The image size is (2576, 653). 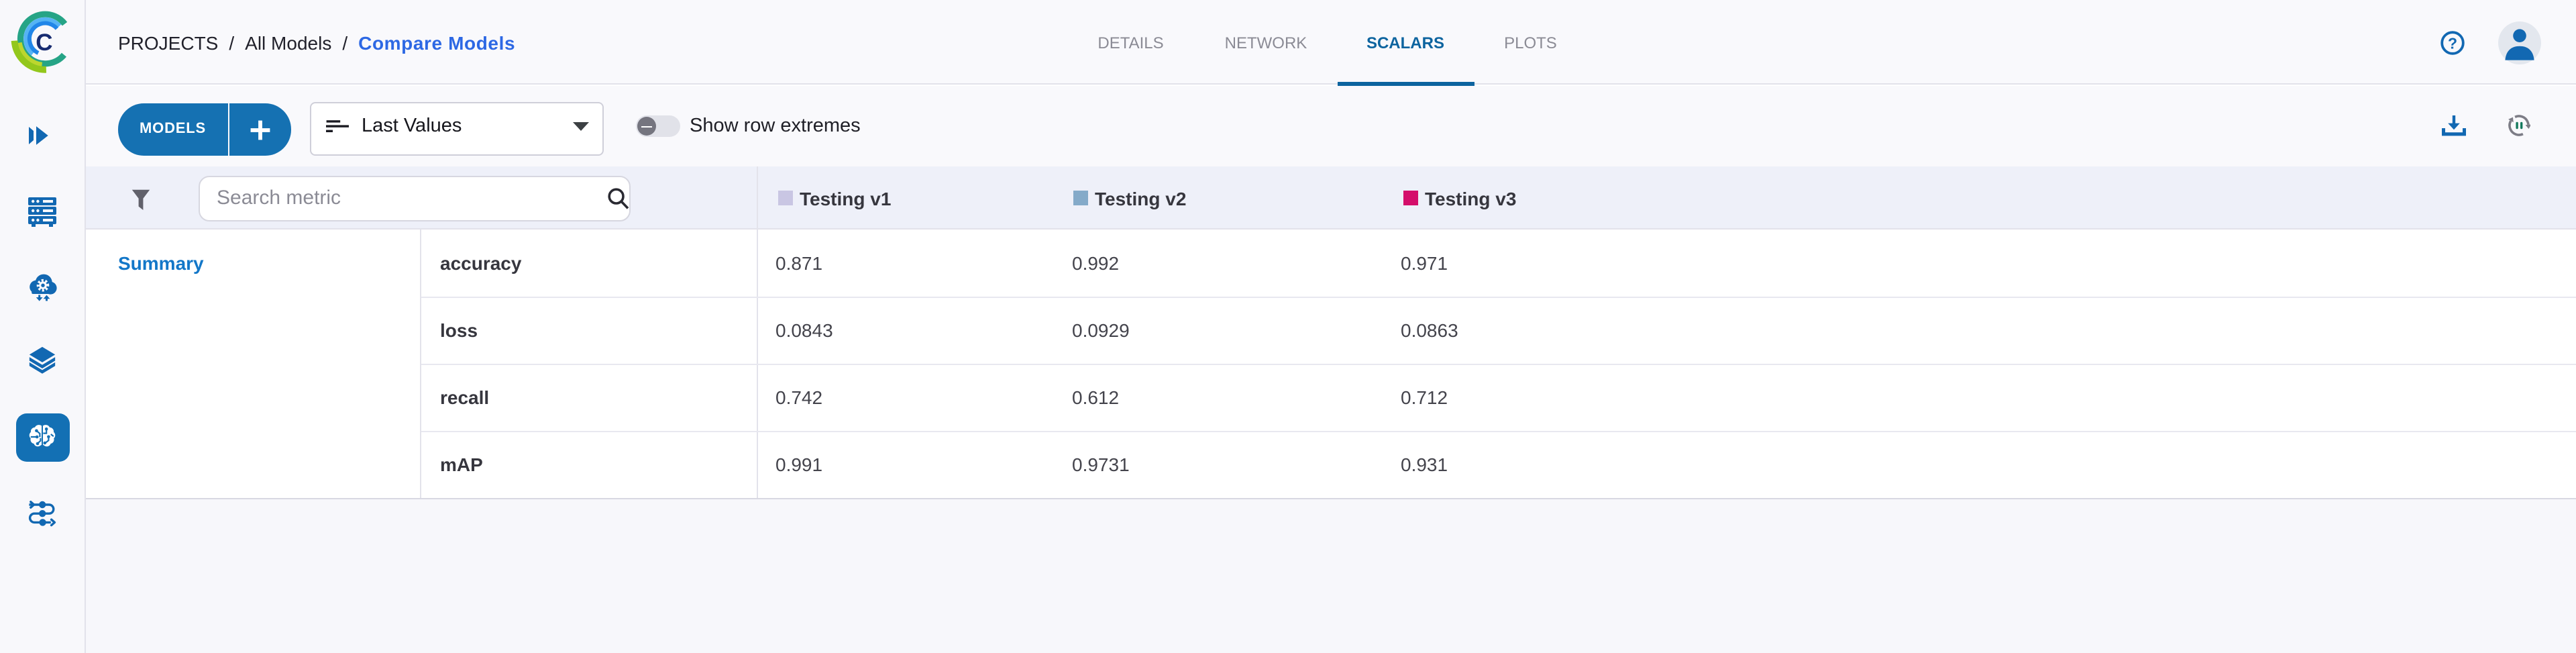 What do you see at coordinates (44, 43) in the screenshot?
I see `svg-text: C` at bounding box center [44, 43].